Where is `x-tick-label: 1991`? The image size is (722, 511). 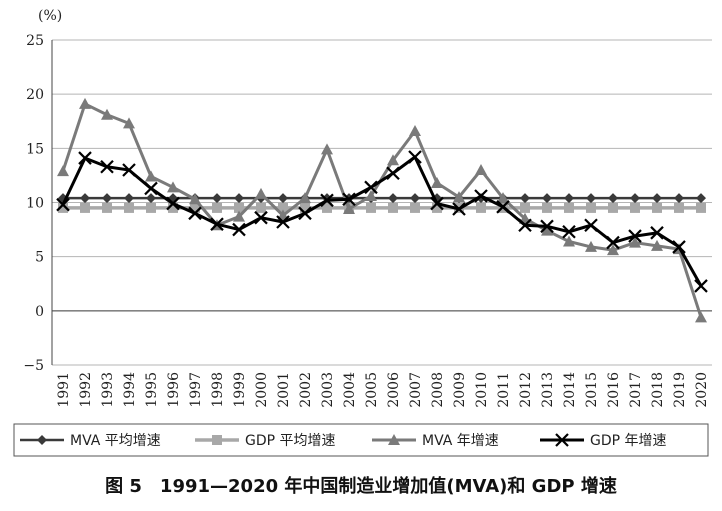 x-tick-label: 1991 is located at coordinates (64, 390).